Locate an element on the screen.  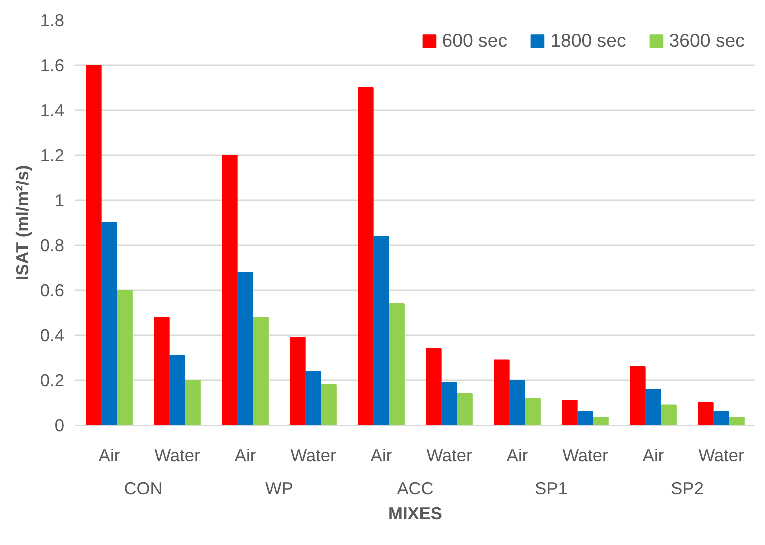
x-axis-title: MIXES is located at coordinates (415, 514).